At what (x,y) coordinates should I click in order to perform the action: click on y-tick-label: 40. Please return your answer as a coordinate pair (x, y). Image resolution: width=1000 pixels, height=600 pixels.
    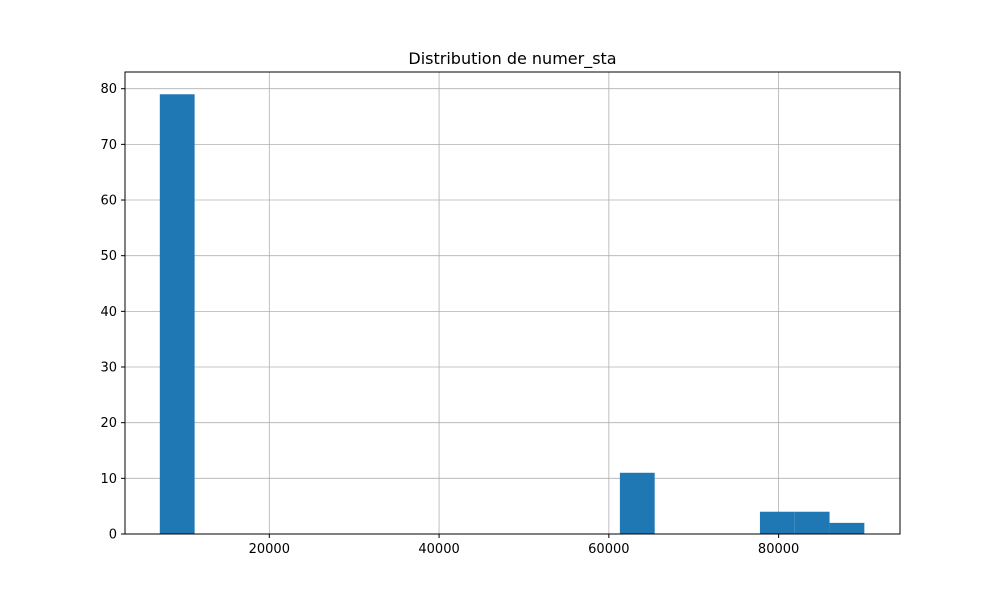
    Looking at the image, I should click on (108, 312).